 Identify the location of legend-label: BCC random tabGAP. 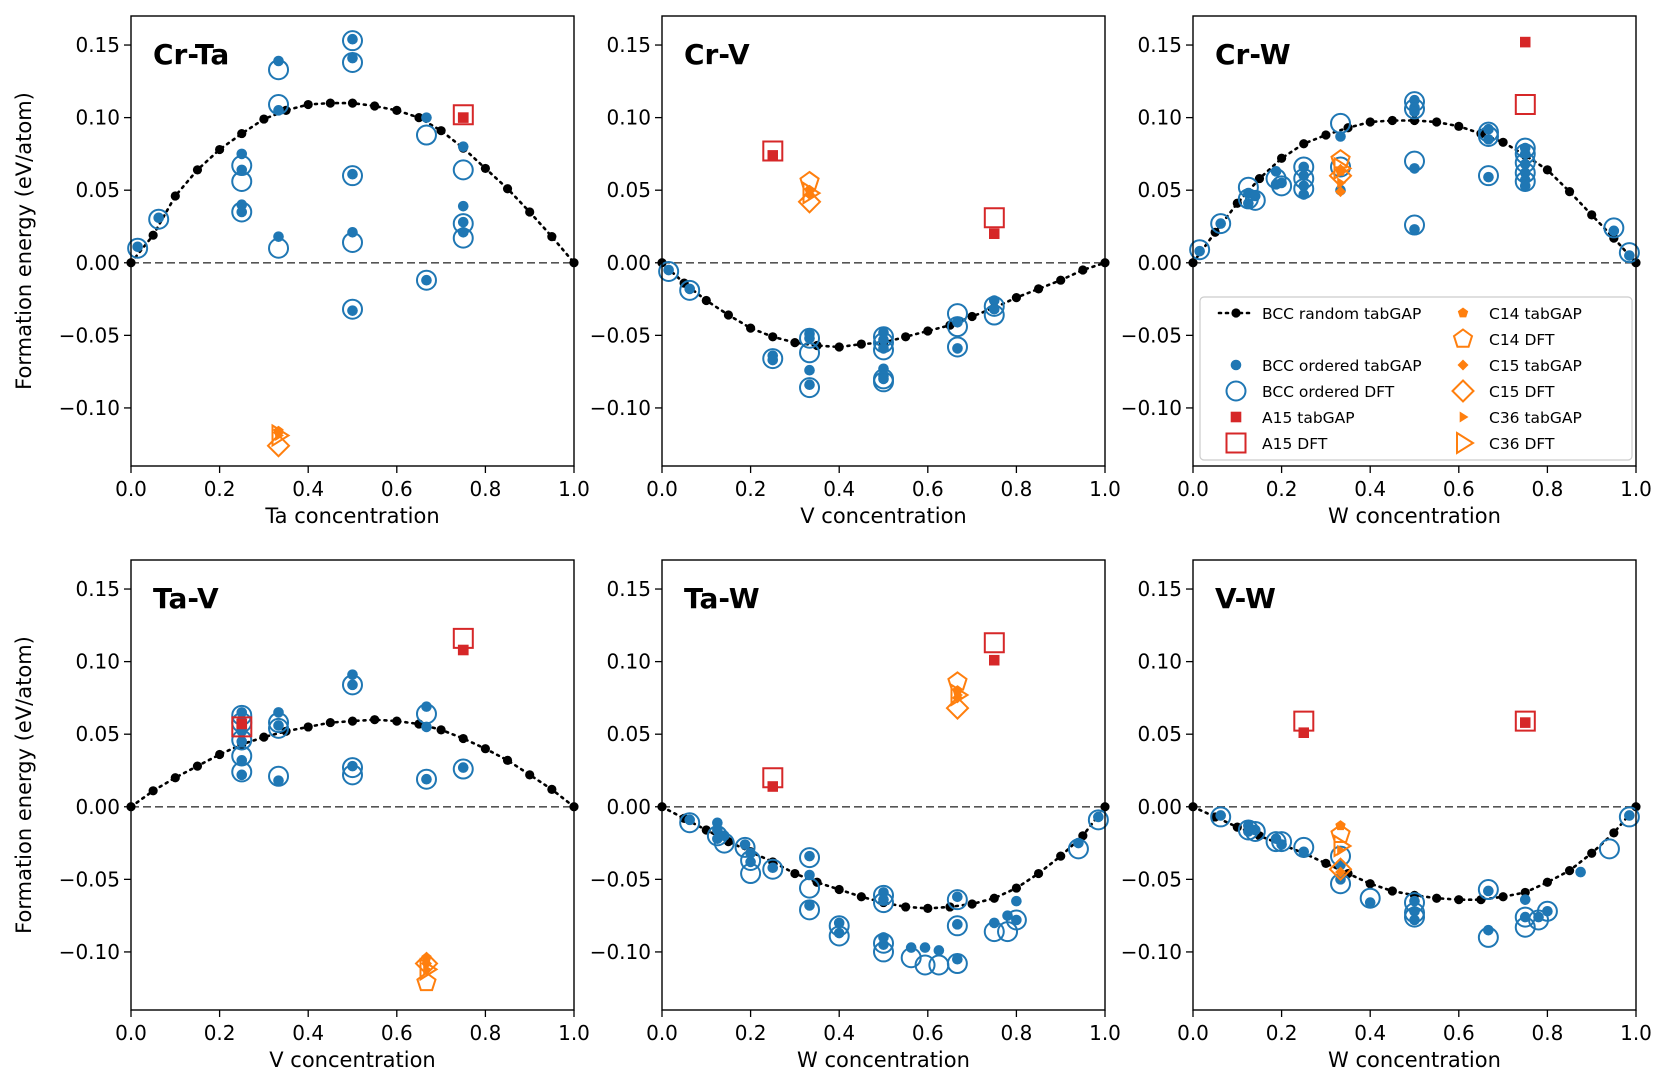
(1341, 314).